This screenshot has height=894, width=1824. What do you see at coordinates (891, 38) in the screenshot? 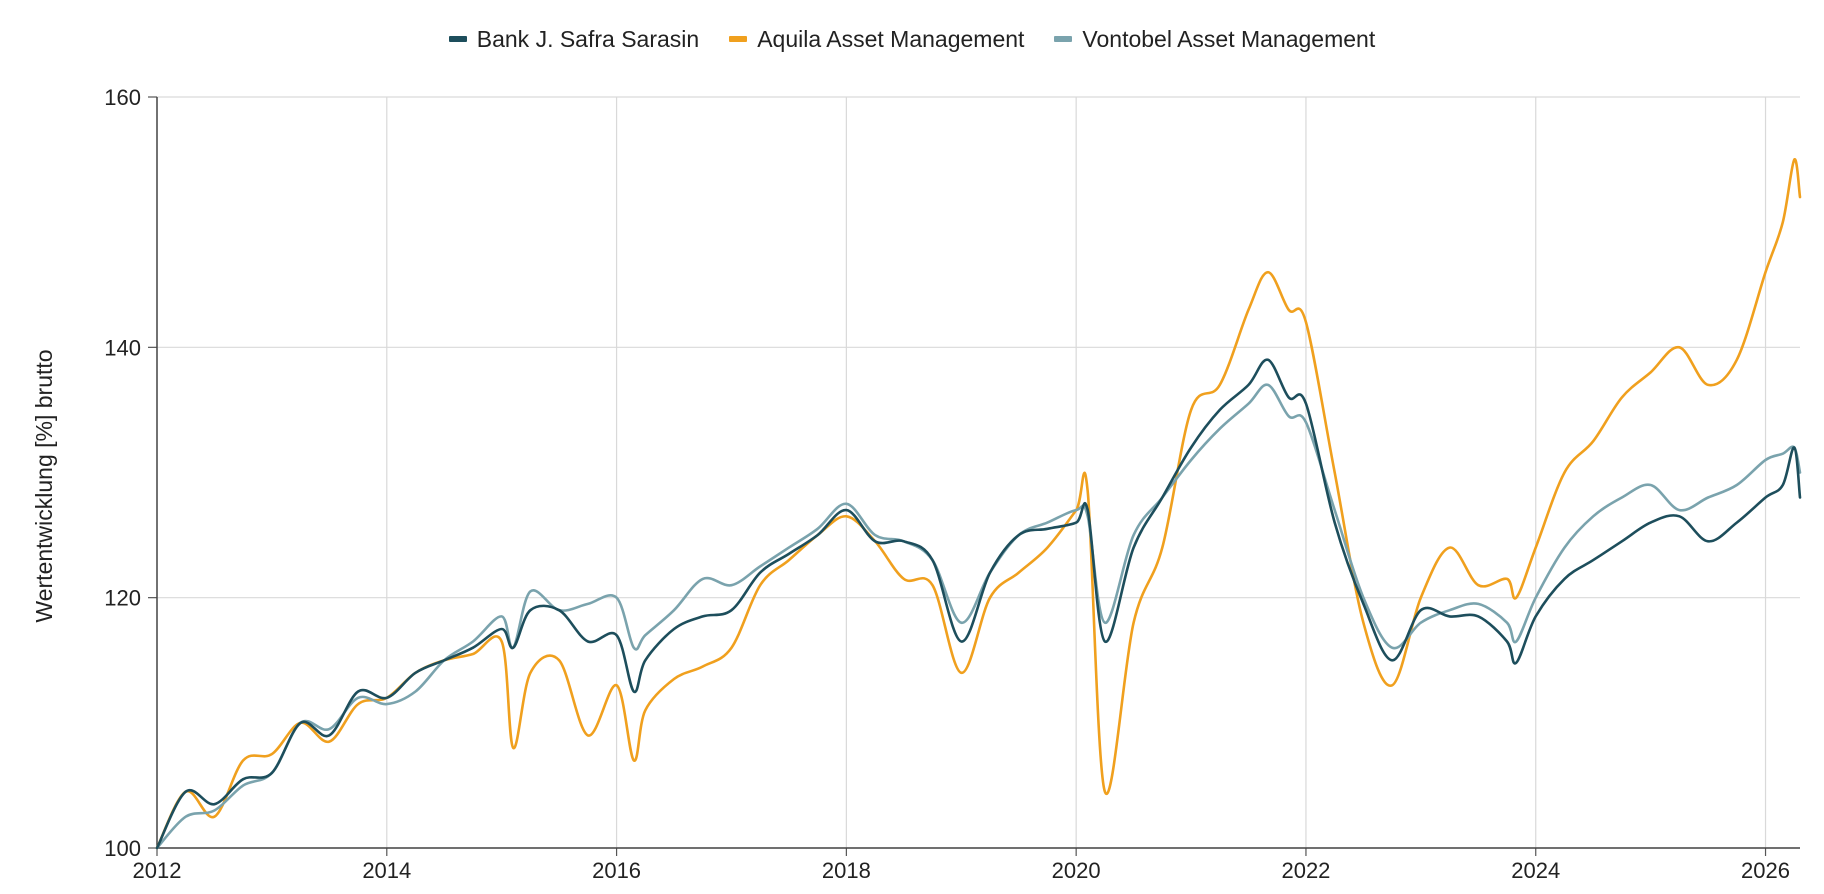
I see `legend-label-series-2: Aquila Asset Management` at bounding box center [891, 38].